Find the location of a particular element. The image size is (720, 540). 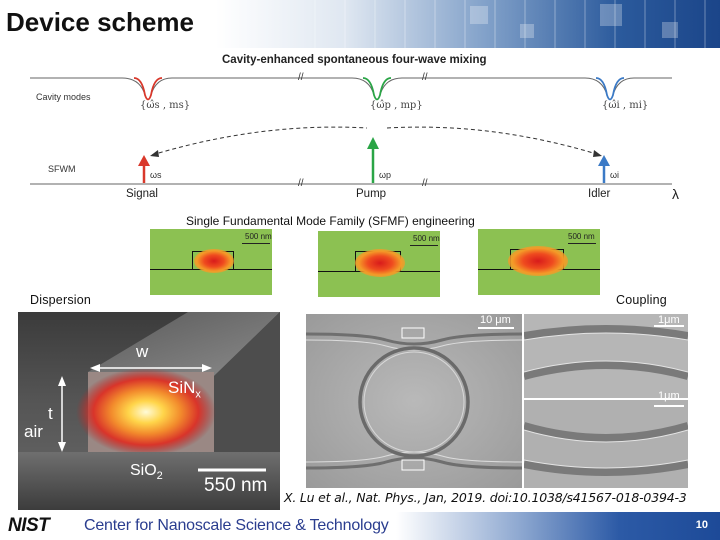

coupling-region-sem-images: 1μm 1μm is located at coordinates (606, 401).